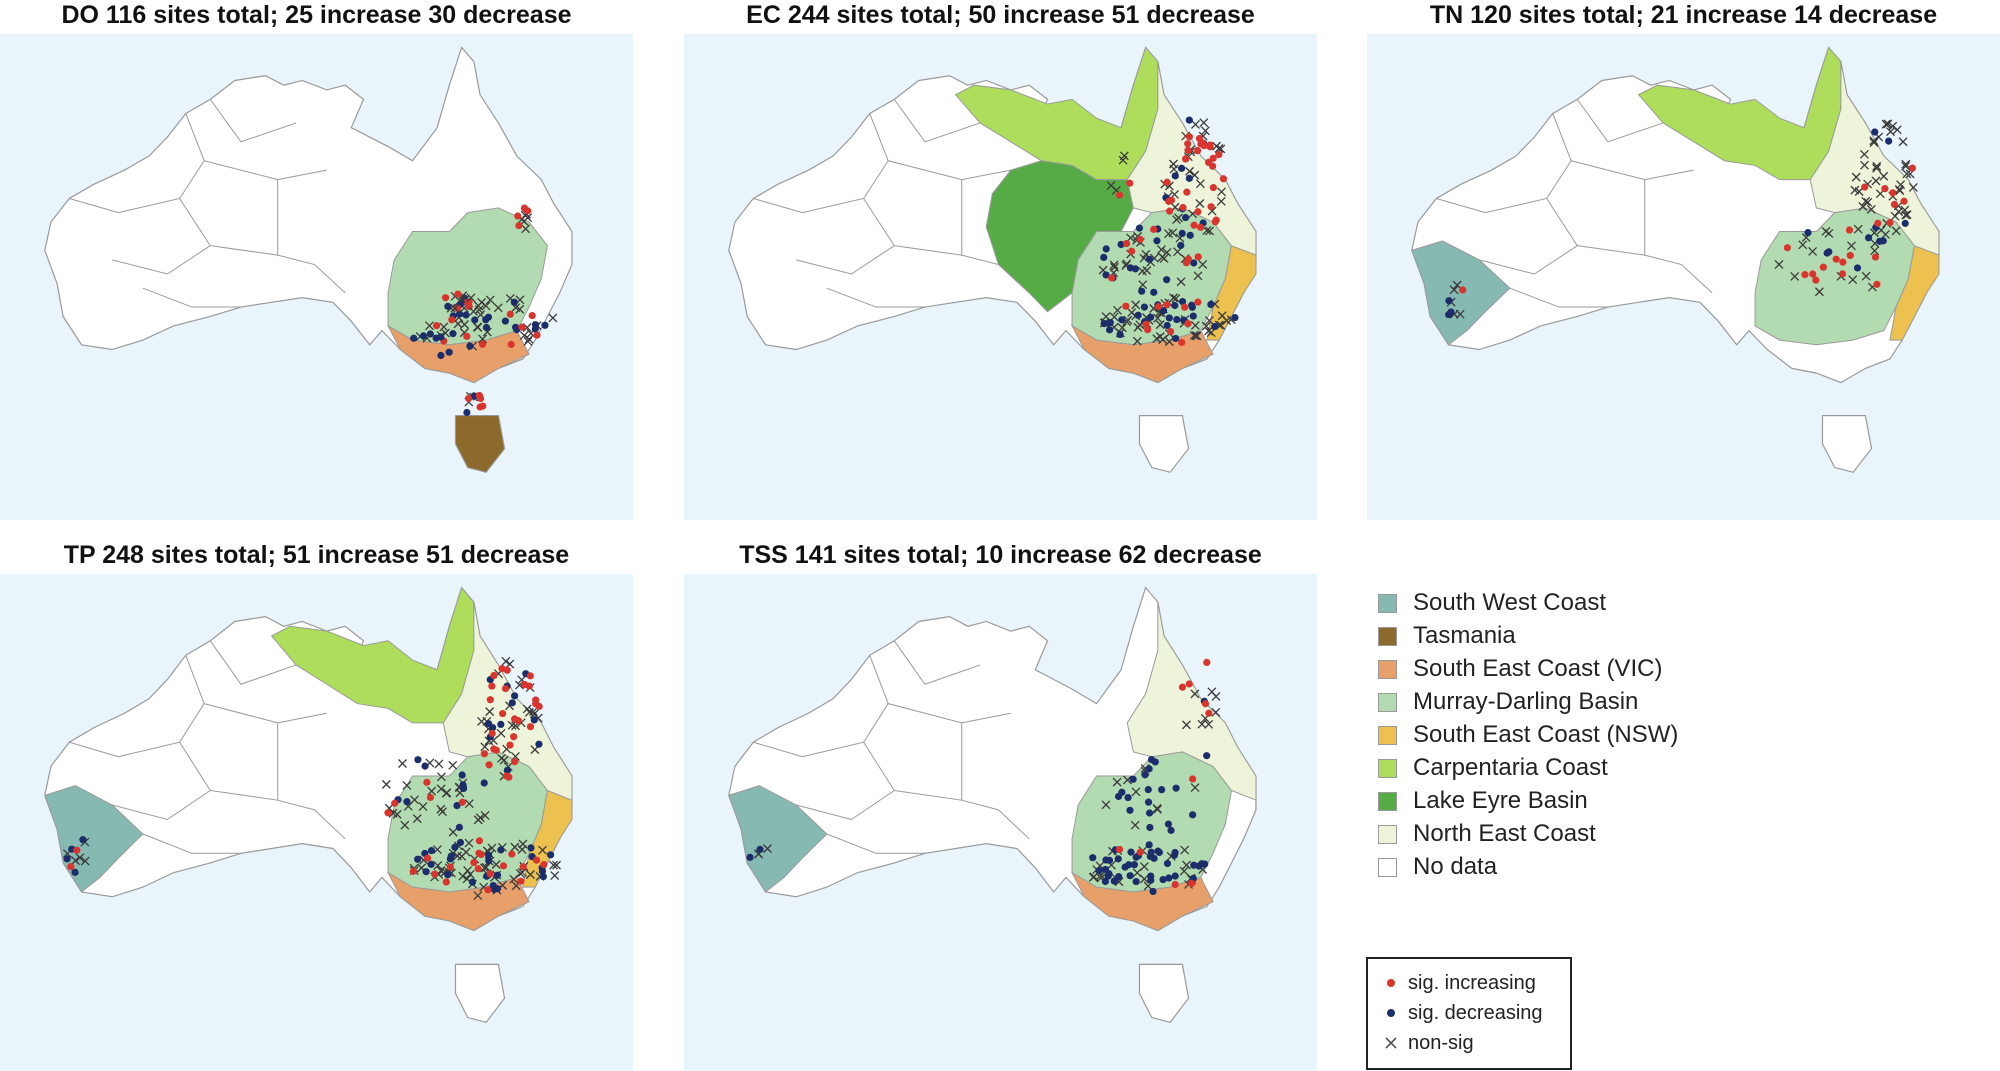 The height and width of the screenshot is (1071, 2000). I want to click on legend-item-carpentaria-coast: Carpentaria Coast, so click(1493, 768).